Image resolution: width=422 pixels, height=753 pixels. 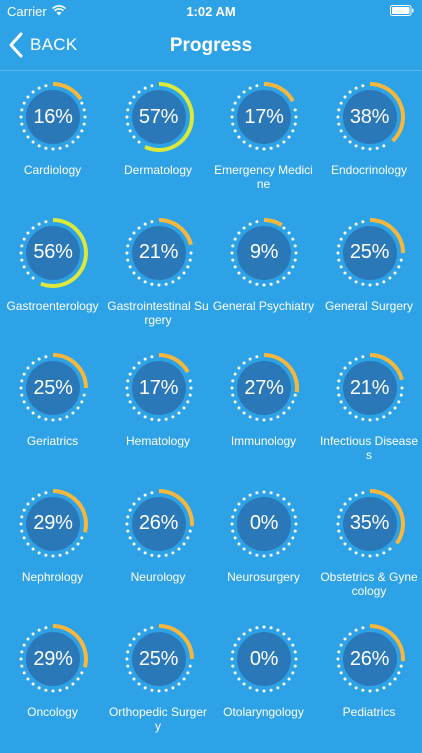 I want to click on topic-label: Endocrinology, so click(x=369, y=170).